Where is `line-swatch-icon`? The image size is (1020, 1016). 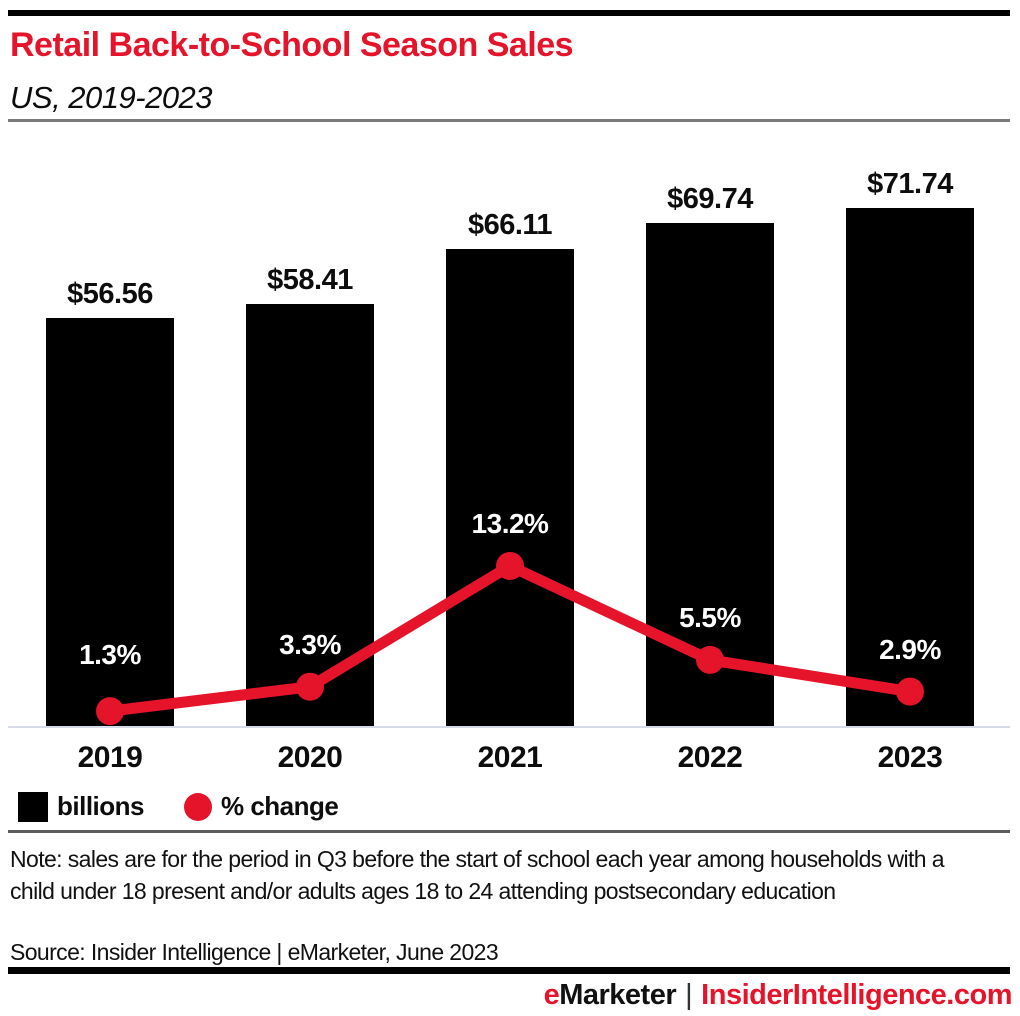 line-swatch-icon is located at coordinates (198, 806).